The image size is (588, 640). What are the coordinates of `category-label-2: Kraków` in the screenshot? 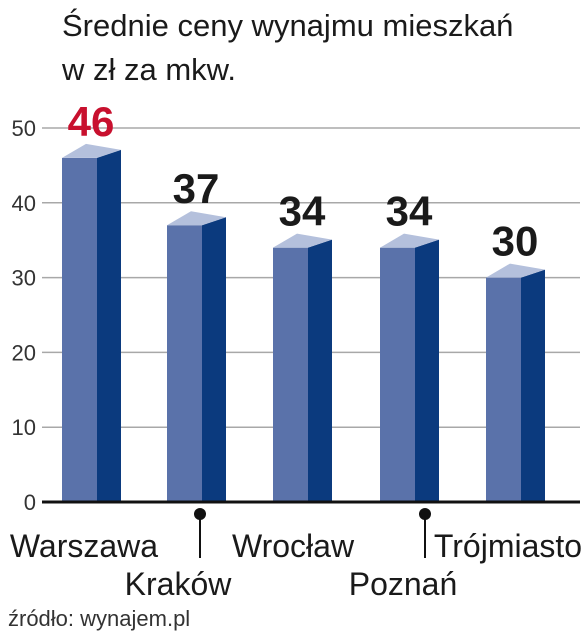 It's located at (179, 584).